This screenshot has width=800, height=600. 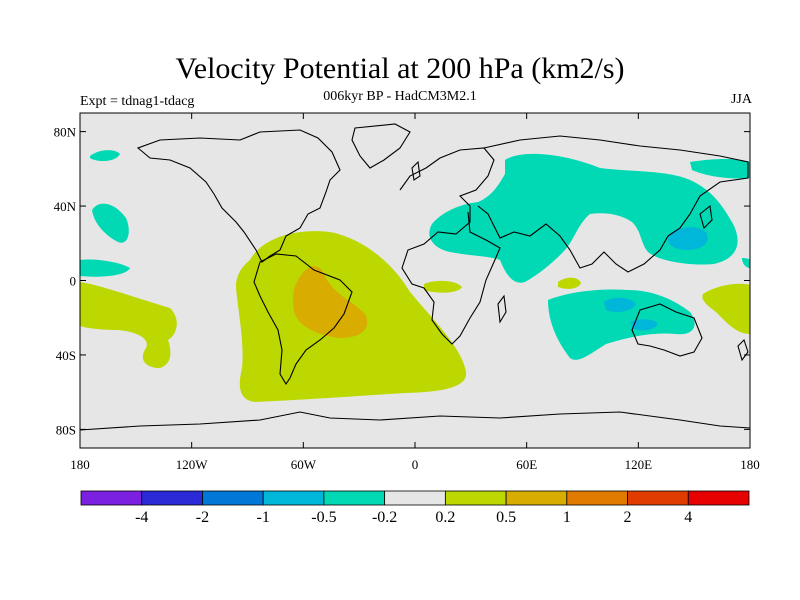 What do you see at coordinates (506, 517) in the screenshot?
I see `colorbar-label: 0.5` at bounding box center [506, 517].